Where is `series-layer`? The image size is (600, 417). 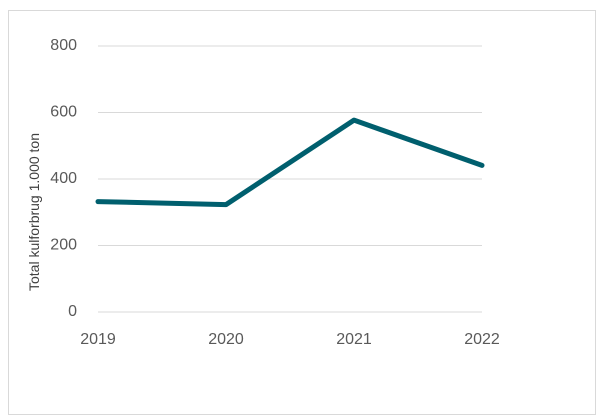
series-layer is located at coordinates (290, 162).